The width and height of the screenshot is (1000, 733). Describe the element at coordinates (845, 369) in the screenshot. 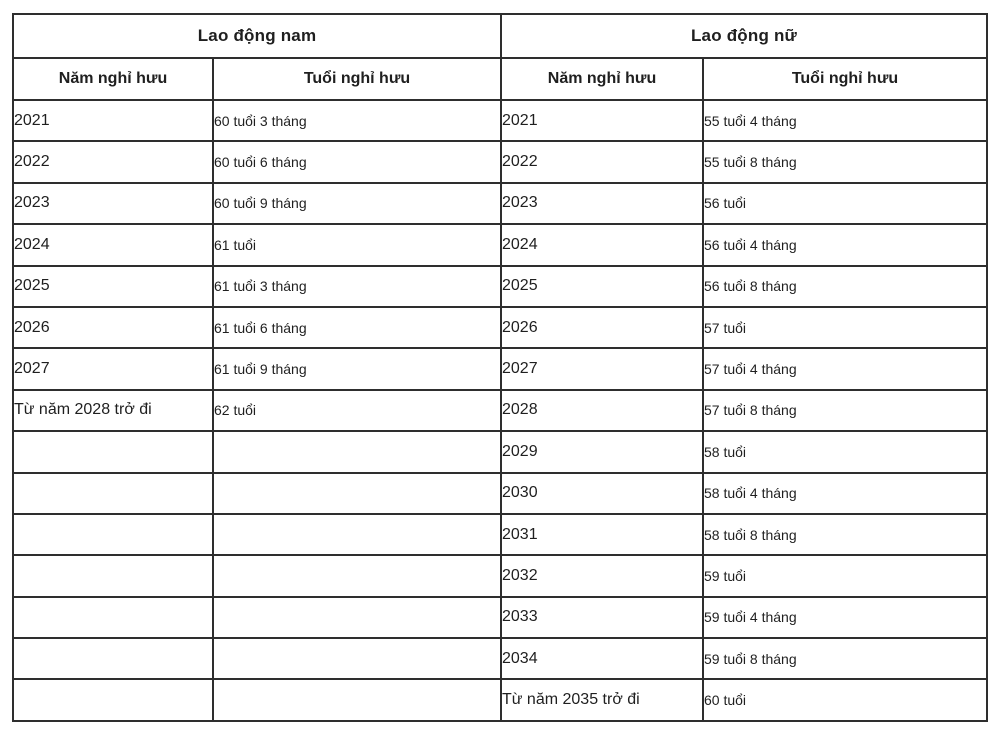

I see `retirement-age-cell: 57 tuổi 4 tháng` at that location.